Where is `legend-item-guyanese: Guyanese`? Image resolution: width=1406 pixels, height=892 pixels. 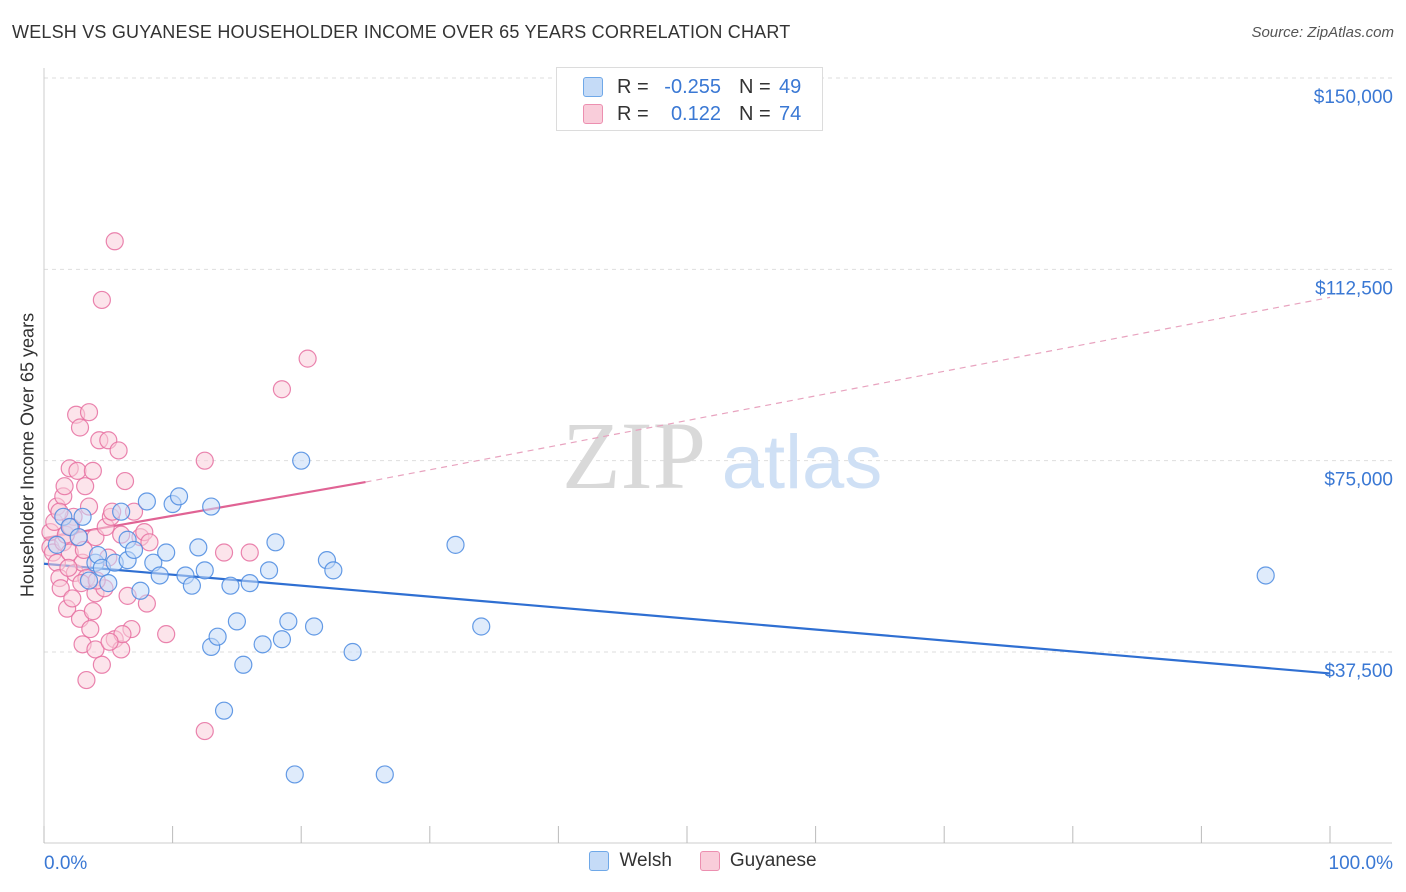
legend-item-guyanese: Guyanese is located at coordinates (758, 861).